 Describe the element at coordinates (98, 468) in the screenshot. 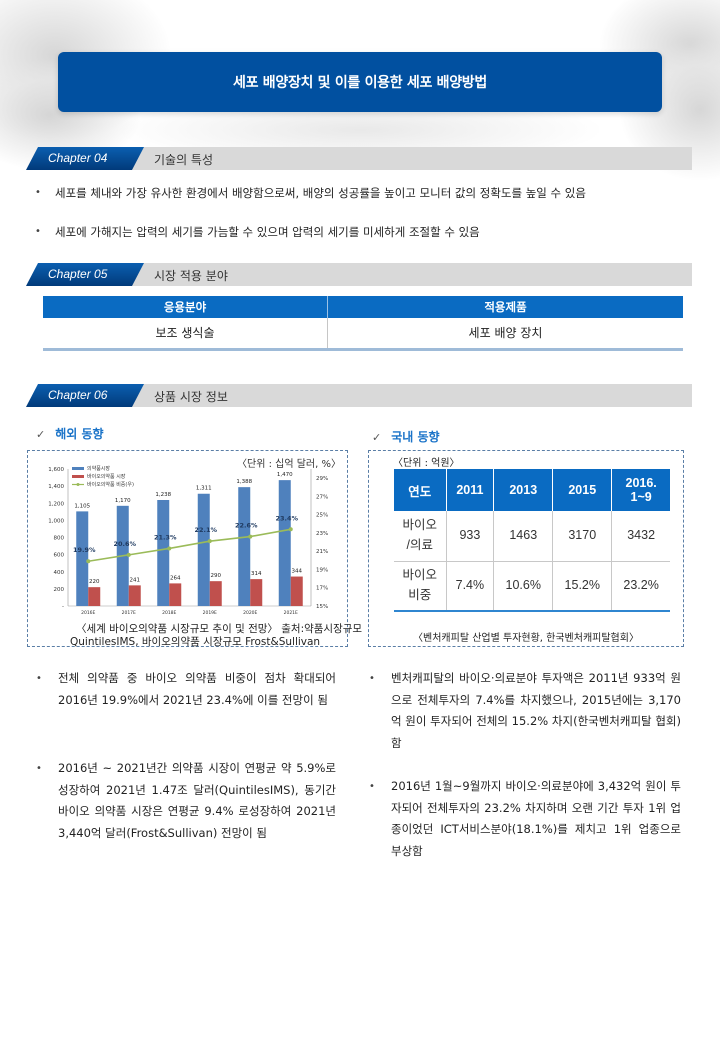

I see `legend-label: 의약품시장` at that location.